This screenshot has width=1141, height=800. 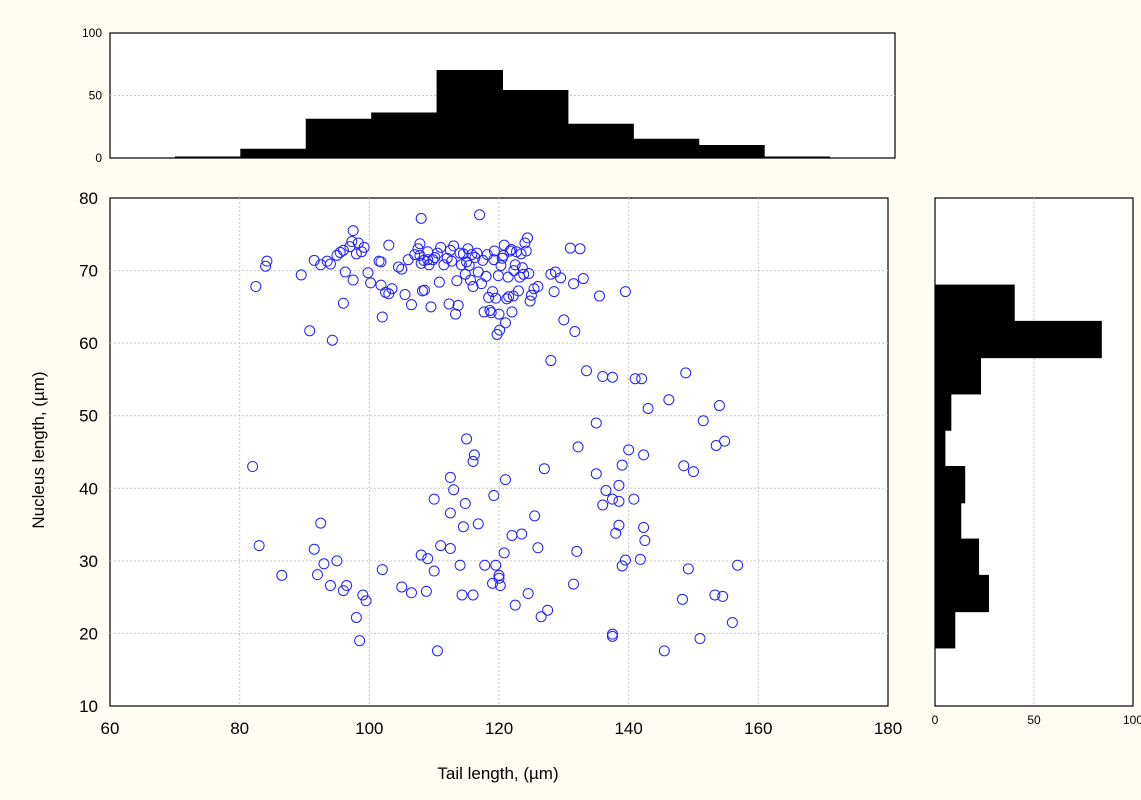 What do you see at coordinates (758, 728) in the screenshot?
I see `x-tick-label: 160` at bounding box center [758, 728].